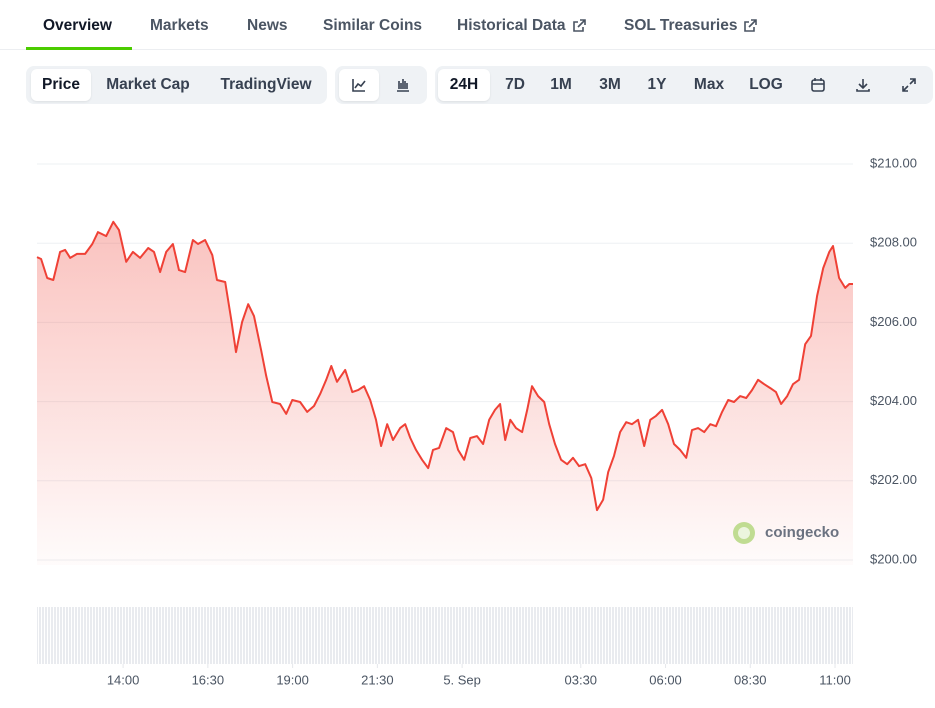 The image size is (935, 708). What do you see at coordinates (403, 85) in the screenshot?
I see `candle-chart-button` at bounding box center [403, 85].